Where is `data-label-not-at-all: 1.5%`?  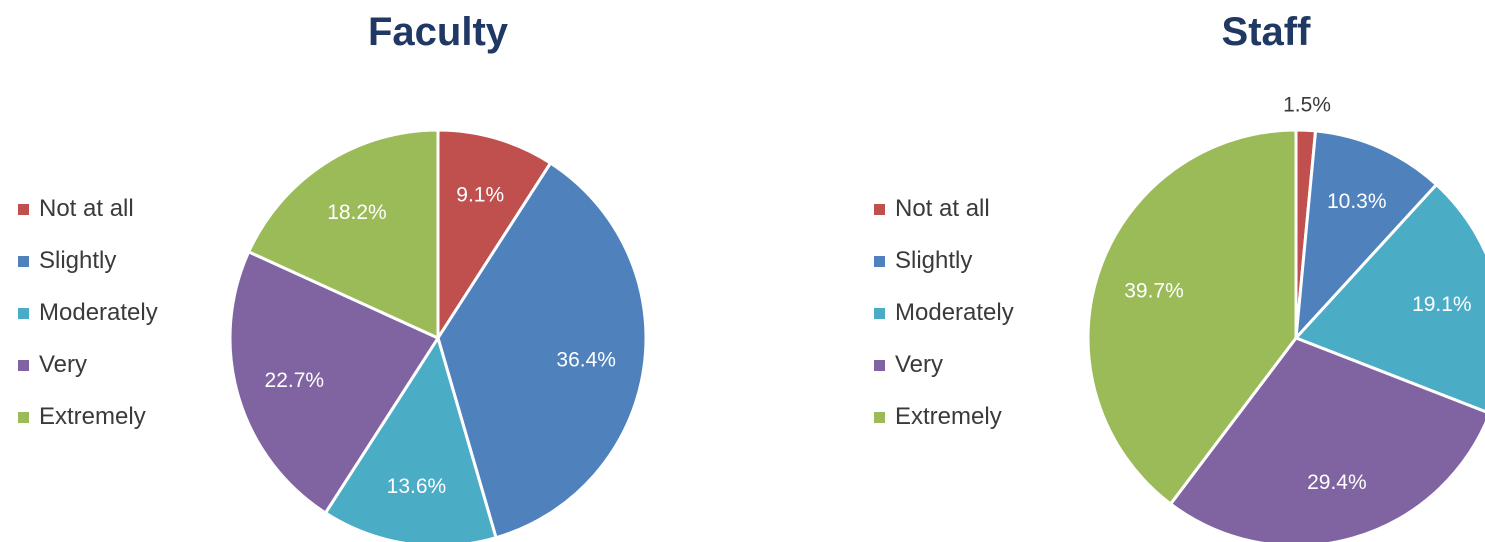 data-label-not-at-all: 1.5% is located at coordinates (1307, 104).